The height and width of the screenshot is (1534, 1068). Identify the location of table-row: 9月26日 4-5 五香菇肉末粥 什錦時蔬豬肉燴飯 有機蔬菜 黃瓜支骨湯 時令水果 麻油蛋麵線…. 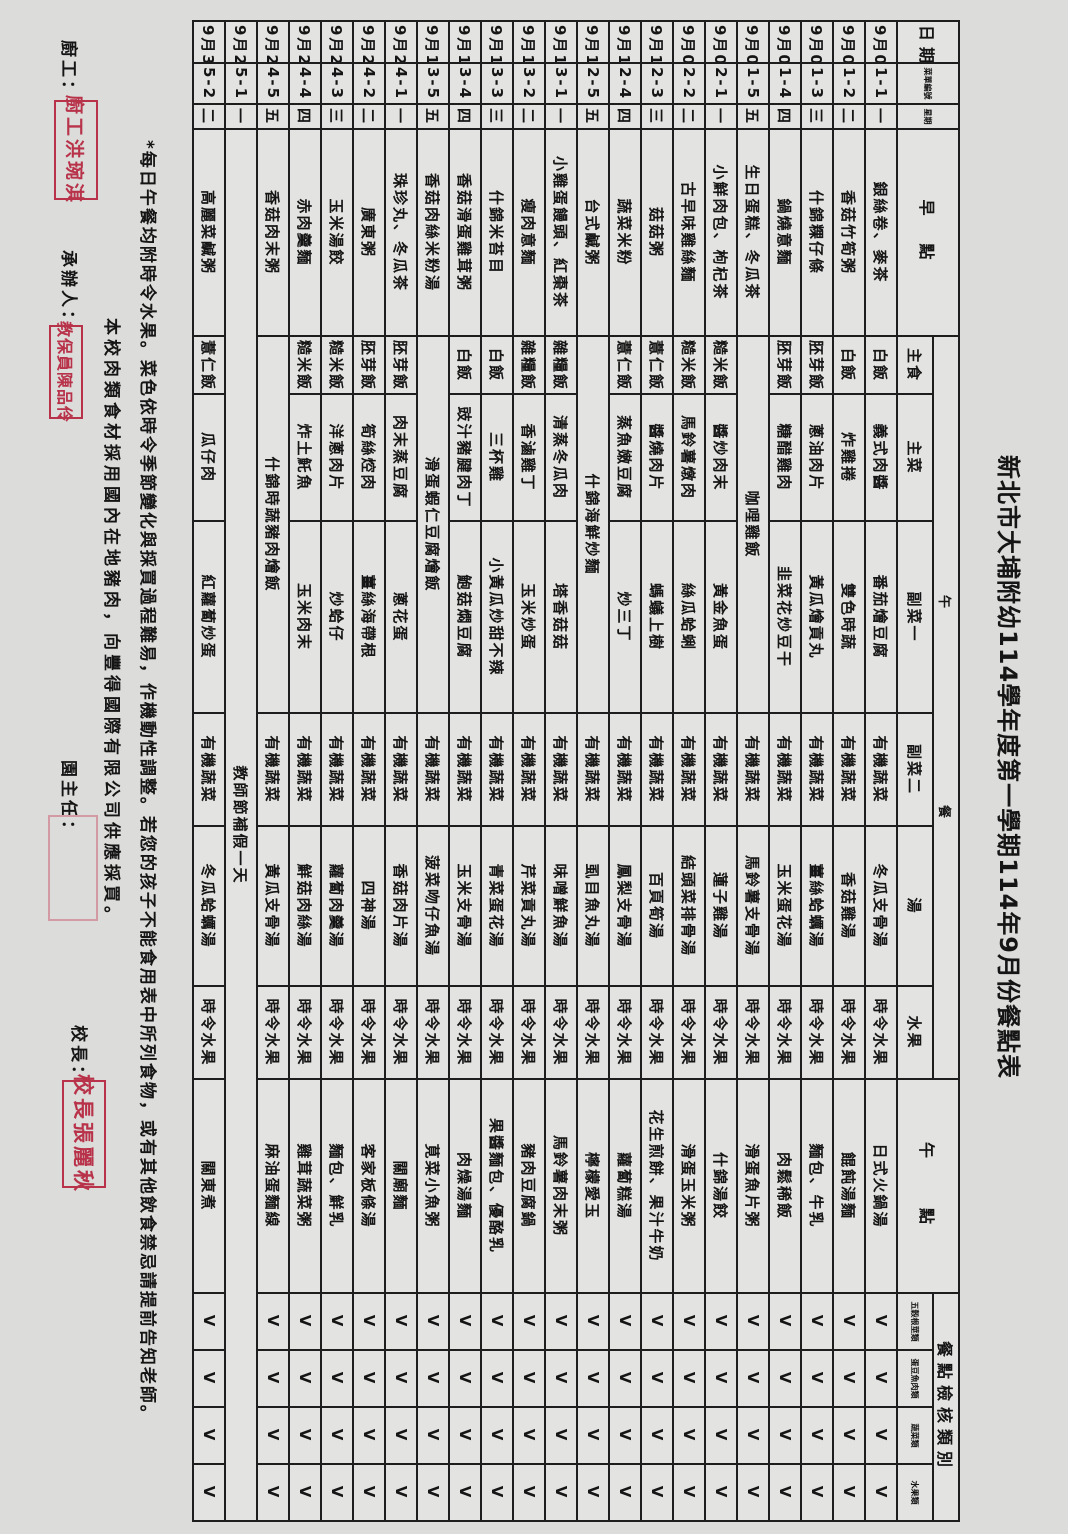
(273, 771).